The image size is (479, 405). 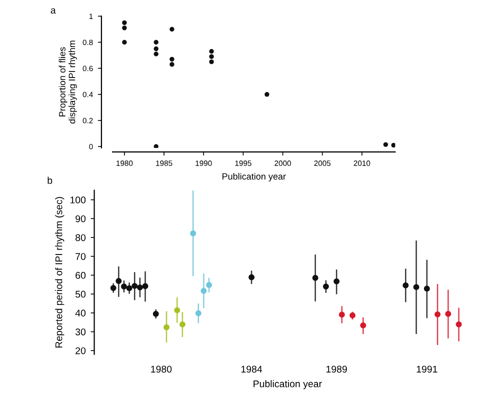 What do you see at coordinates (81, 238) in the screenshot?
I see `y-tick-label: 80` at bounding box center [81, 238].